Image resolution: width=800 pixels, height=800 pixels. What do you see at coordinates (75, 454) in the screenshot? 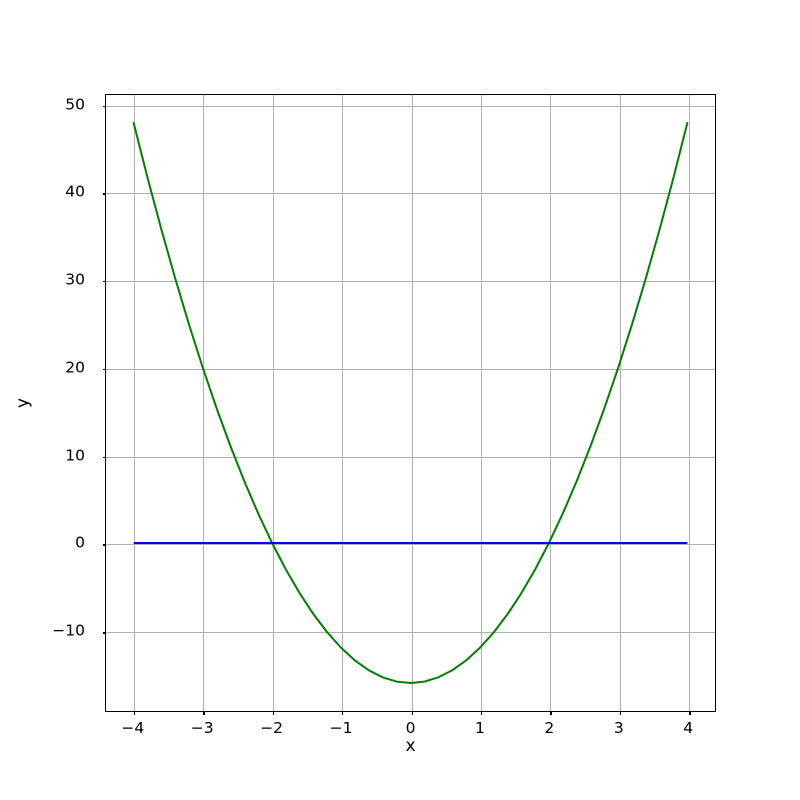
I see `y-tick-label: 10` at bounding box center [75, 454].